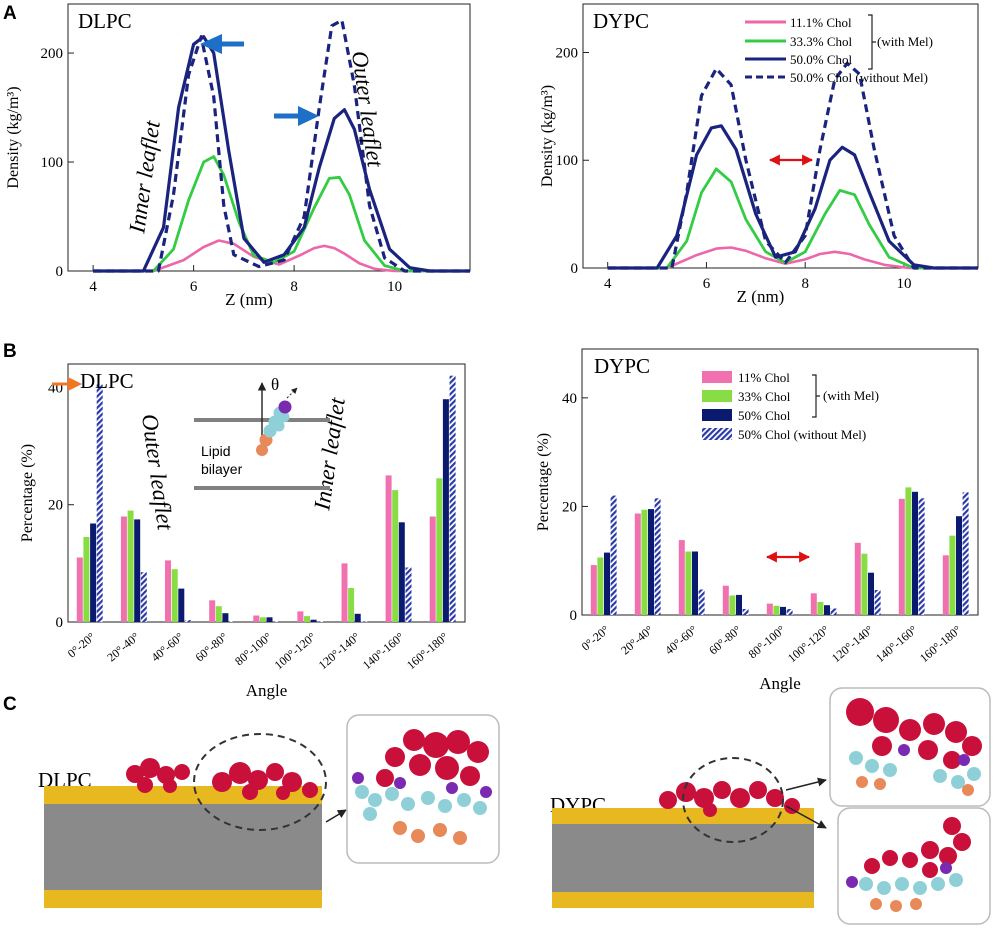  I want to click on dypc-melittin, so click(729, 799).